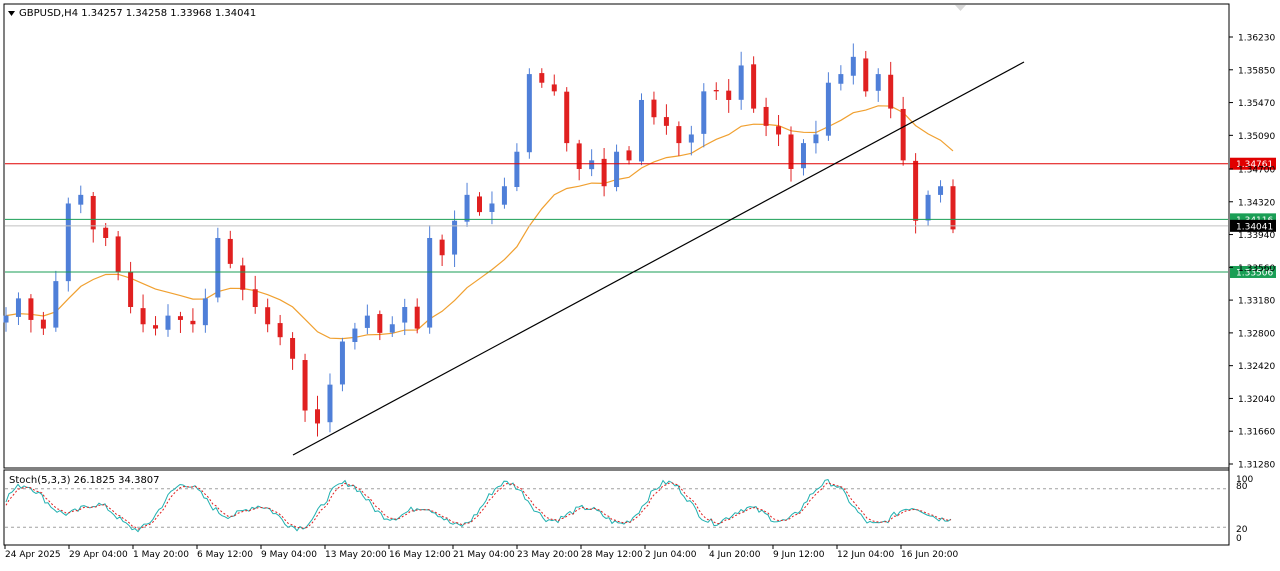 The width and height of the screenshot is (1280, 571). I want to click on collapse-arrow-icon, so click(11, 13).